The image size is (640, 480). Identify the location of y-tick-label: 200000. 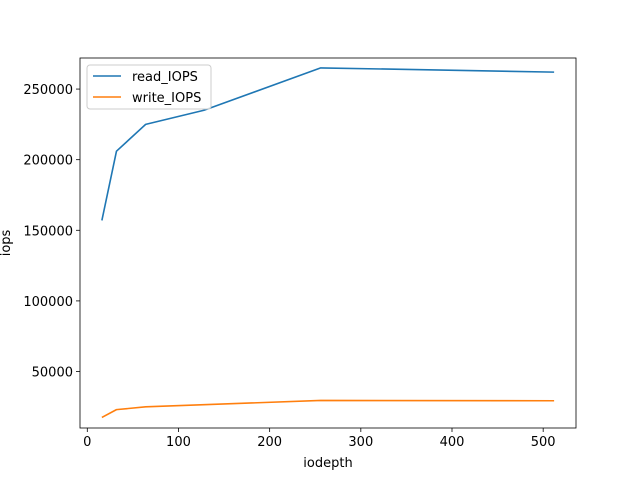
(48, 161).